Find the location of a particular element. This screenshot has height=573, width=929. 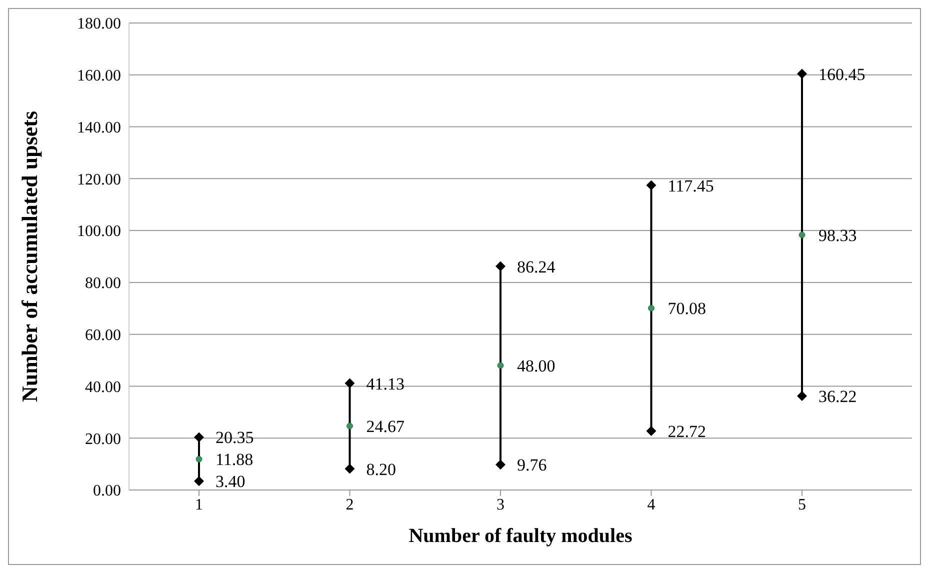

y-tick-label: 80.00 is located at coordinates (103, 283).